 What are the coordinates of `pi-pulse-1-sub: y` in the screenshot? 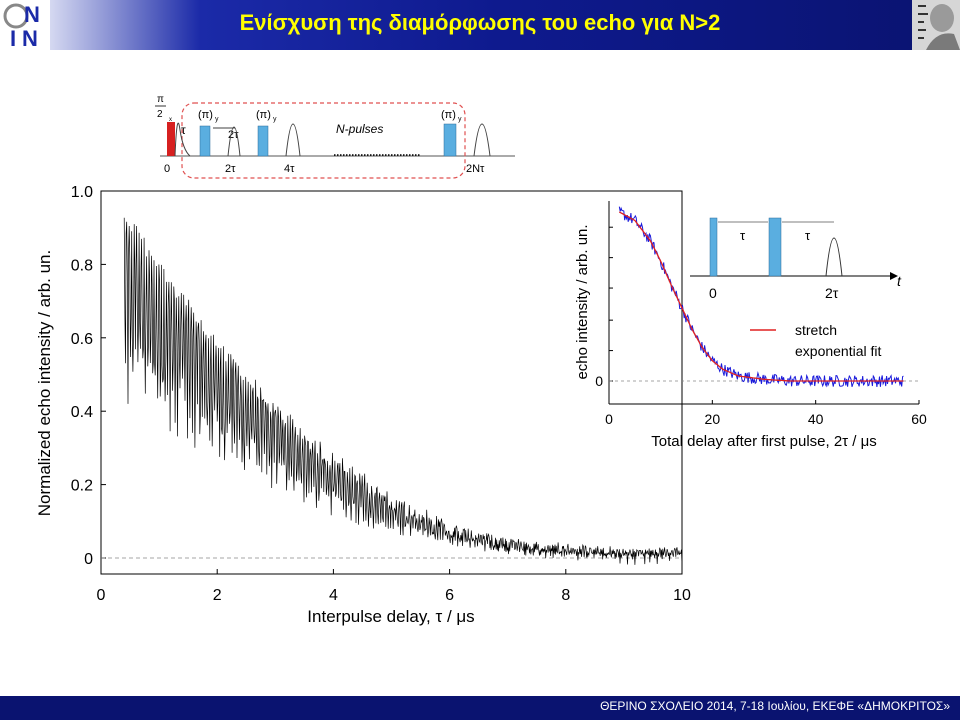 It's located at (217, 119).